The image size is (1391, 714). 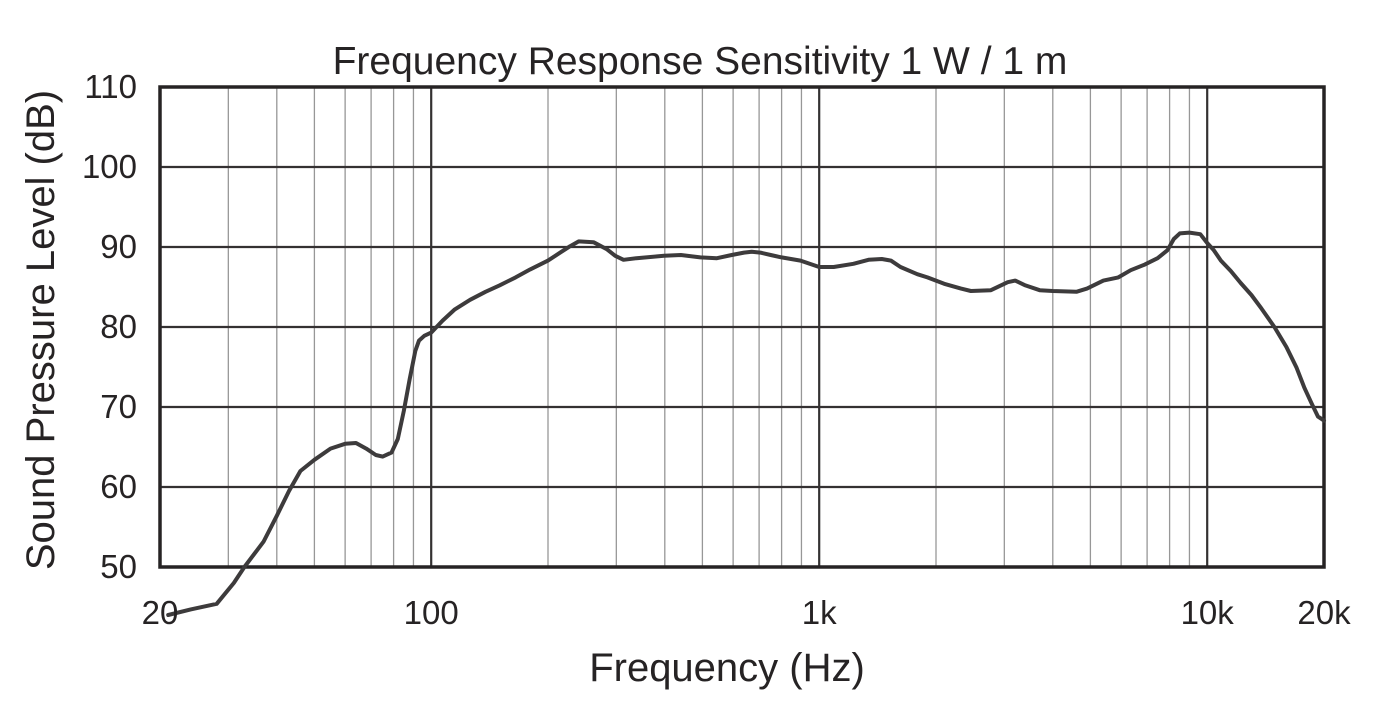 What do you see at coordinates (746, 612) in the screenshot?
I see `x-axis-tick-labels: 20 100 1k 10k 20k` at bounding box center [746, 612].